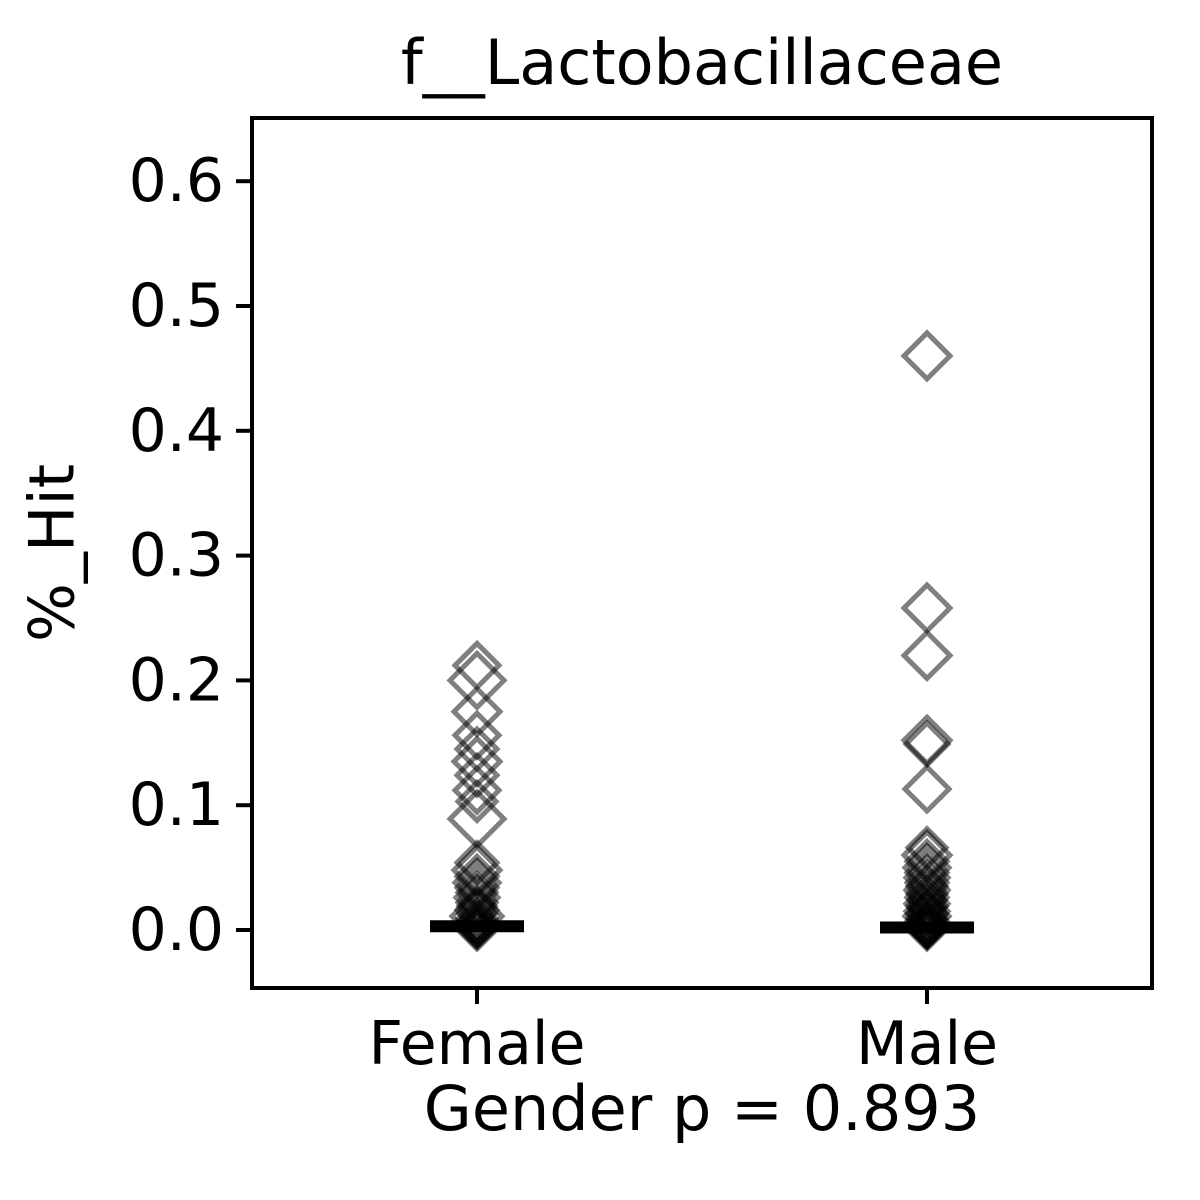  What do you see at coordinates (927, 1044) in the screenshot?
I see `x-tick-label-male: Male` at bounding box center [927, 1044].